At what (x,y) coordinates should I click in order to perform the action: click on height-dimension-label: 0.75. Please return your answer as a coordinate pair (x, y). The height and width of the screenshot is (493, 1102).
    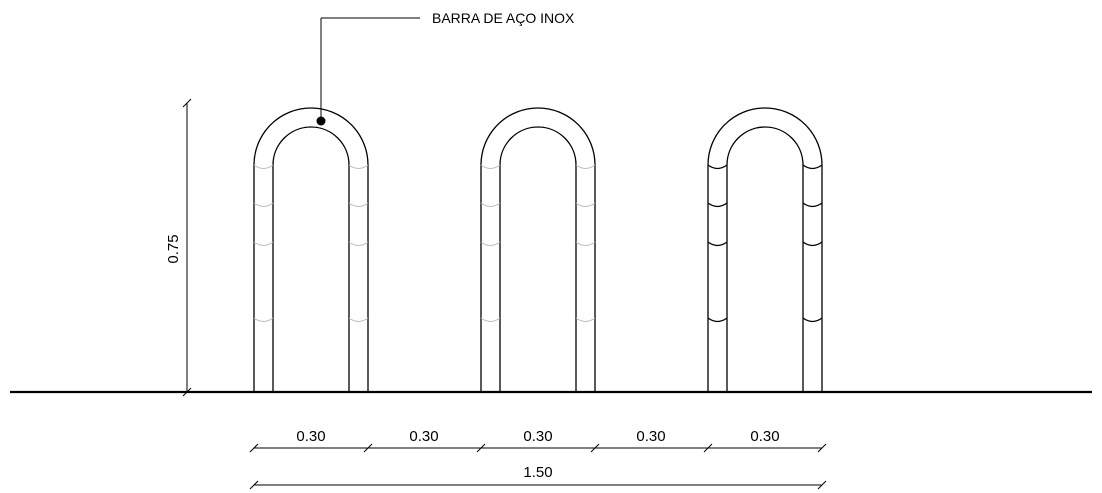
    Looking at the image, I should click on (173, 248).